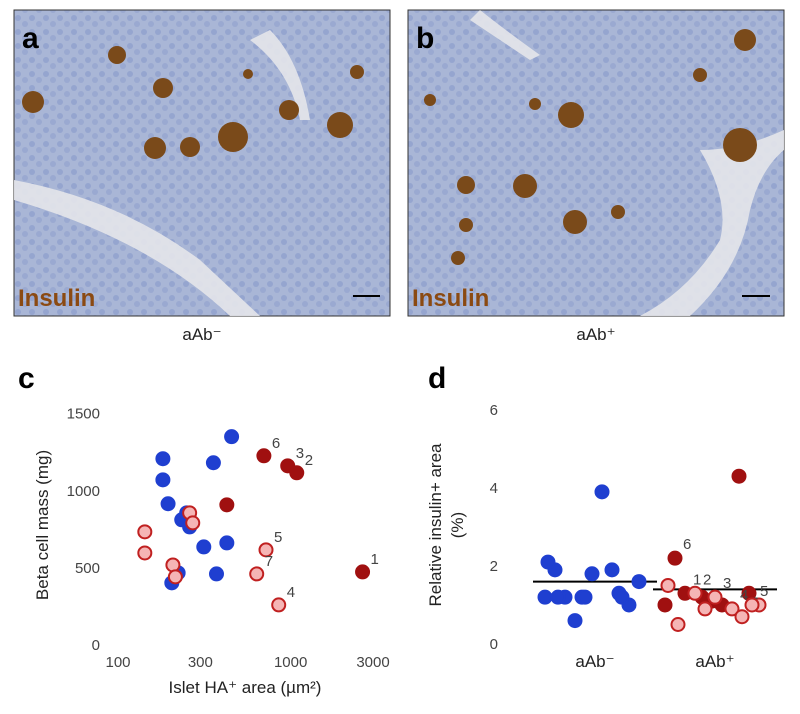  What do you see at coordinates (595, 334) in the screenshot?
I see `panel-caption: aAb⁺` at bounding box center [595, 334].